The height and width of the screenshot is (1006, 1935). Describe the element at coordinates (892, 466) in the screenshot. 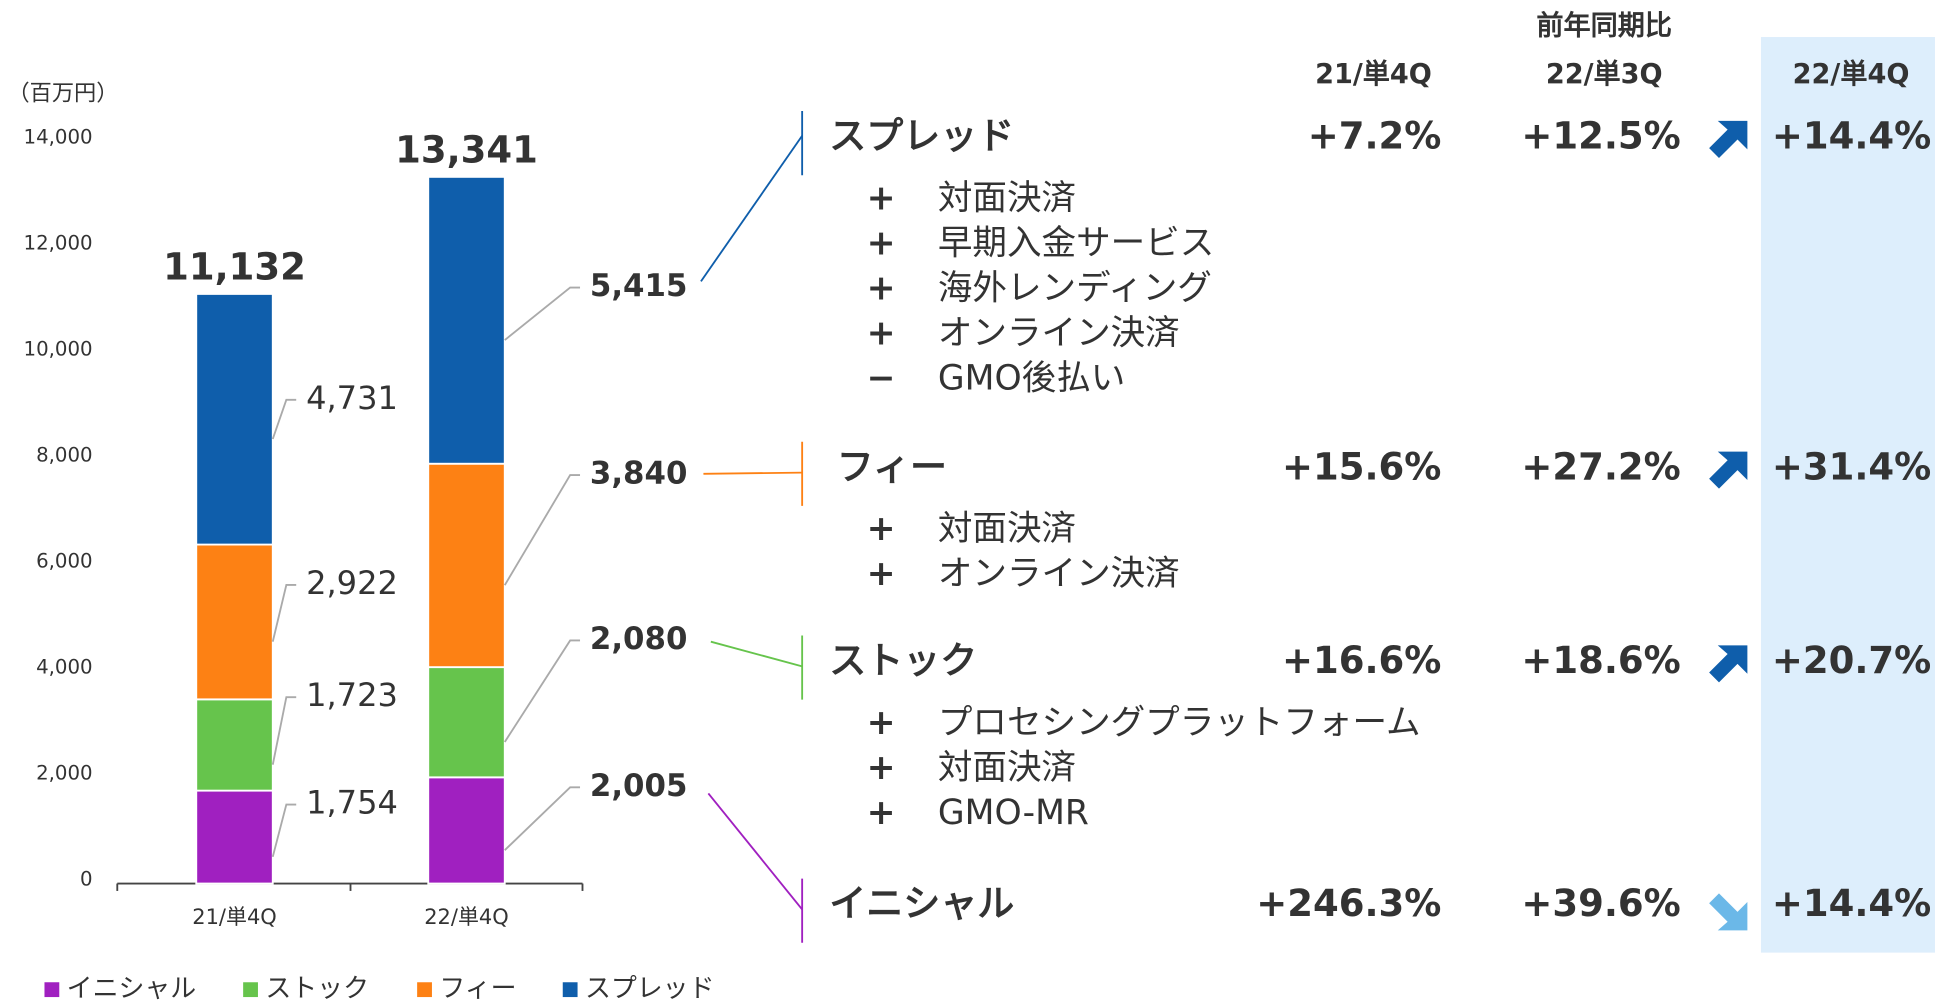

I see `row-name: フィー` at that location.